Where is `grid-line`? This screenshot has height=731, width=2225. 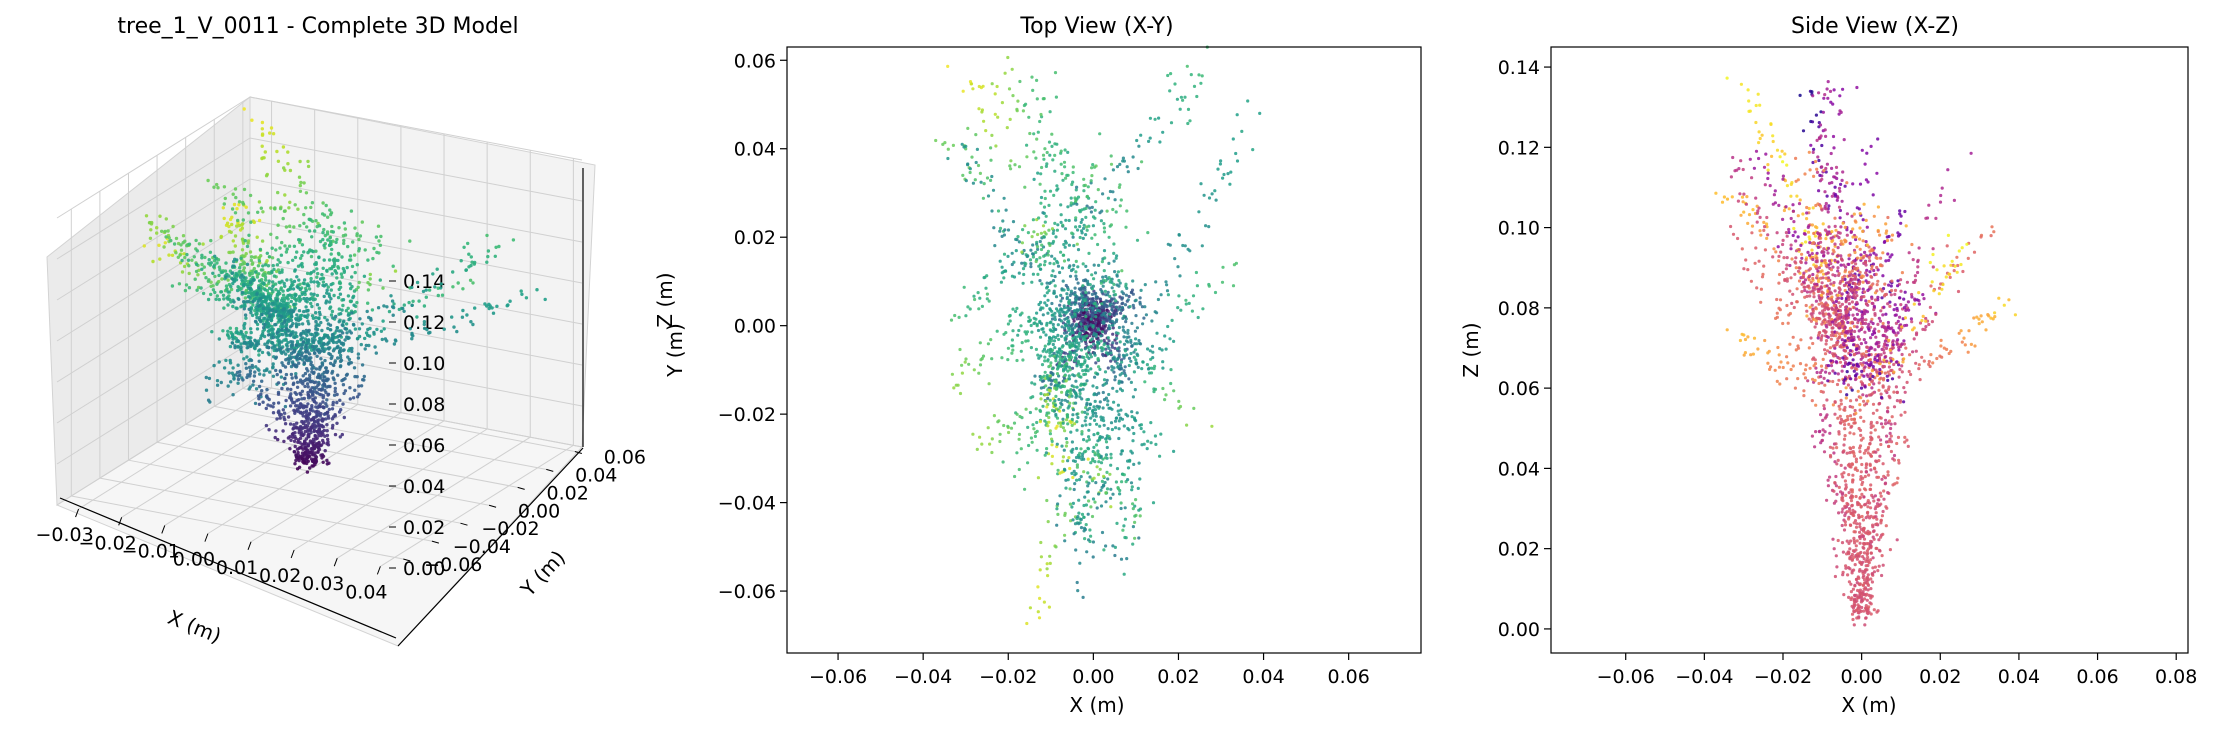 grid-line is located at coordinates (323, 473).